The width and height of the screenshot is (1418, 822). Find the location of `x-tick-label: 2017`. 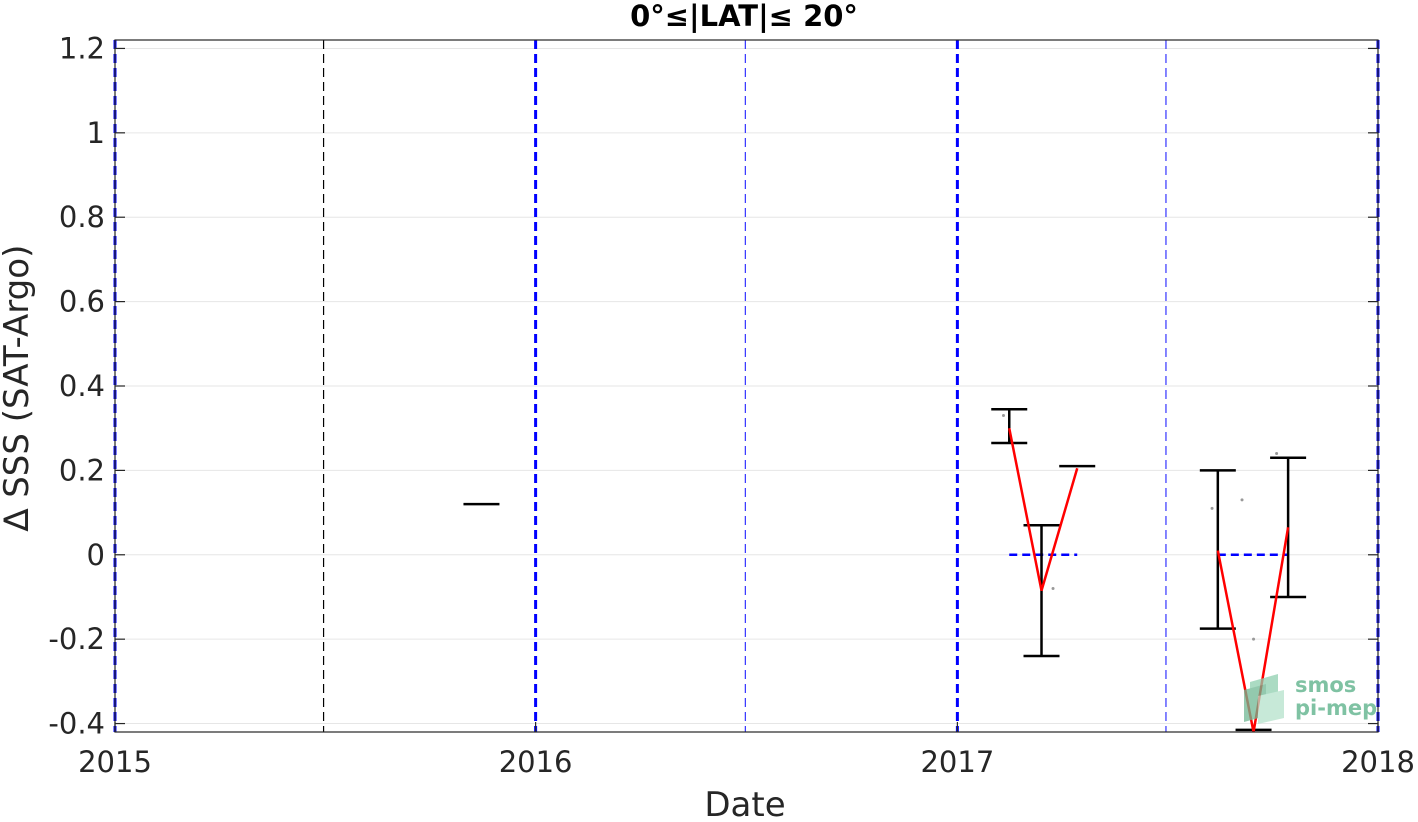

x-tick-label: 2017 is located at coordinates (957, 762).